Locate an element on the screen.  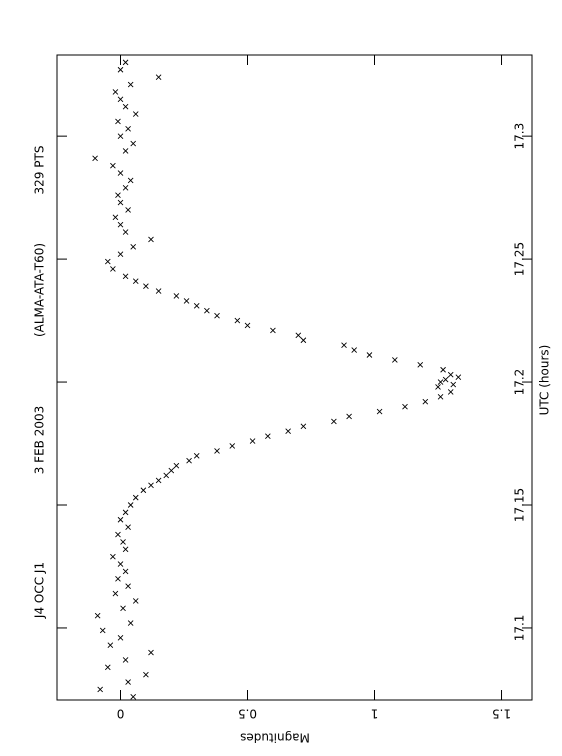
title-text: J4 OCC J1 is located at coordinates (40, 590).